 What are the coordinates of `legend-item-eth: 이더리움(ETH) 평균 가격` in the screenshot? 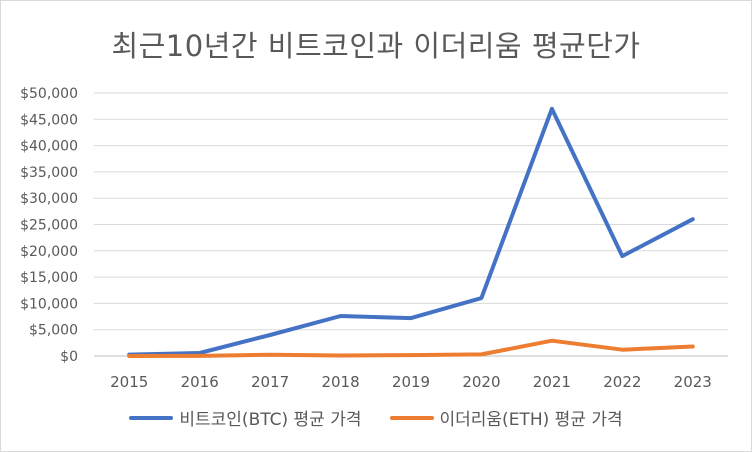 It's located at (506, 417).